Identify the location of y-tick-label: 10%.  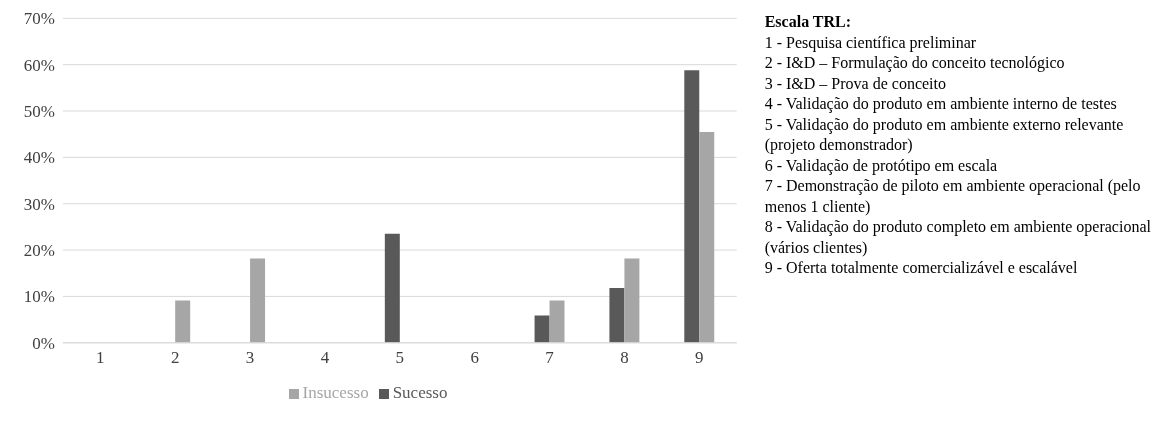
(39, 297).